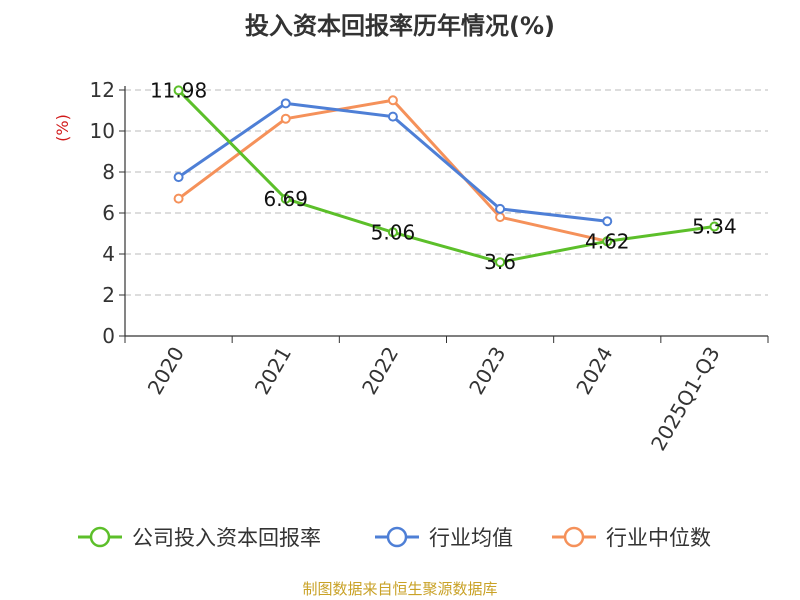 The width and height of the screenshot is (800, 600). I want to click on x-tick-label: 2023, so click(487, 371).